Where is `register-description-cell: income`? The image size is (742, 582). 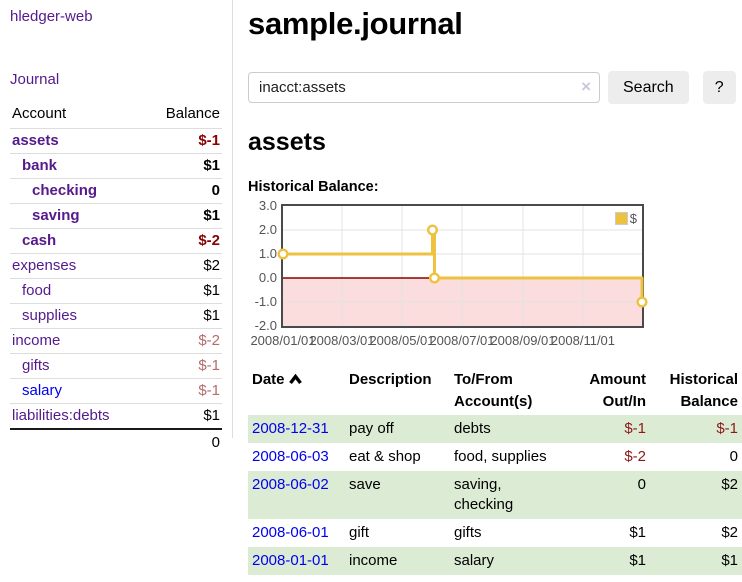
register-description-cell: income is located at coordinates (373, 560).